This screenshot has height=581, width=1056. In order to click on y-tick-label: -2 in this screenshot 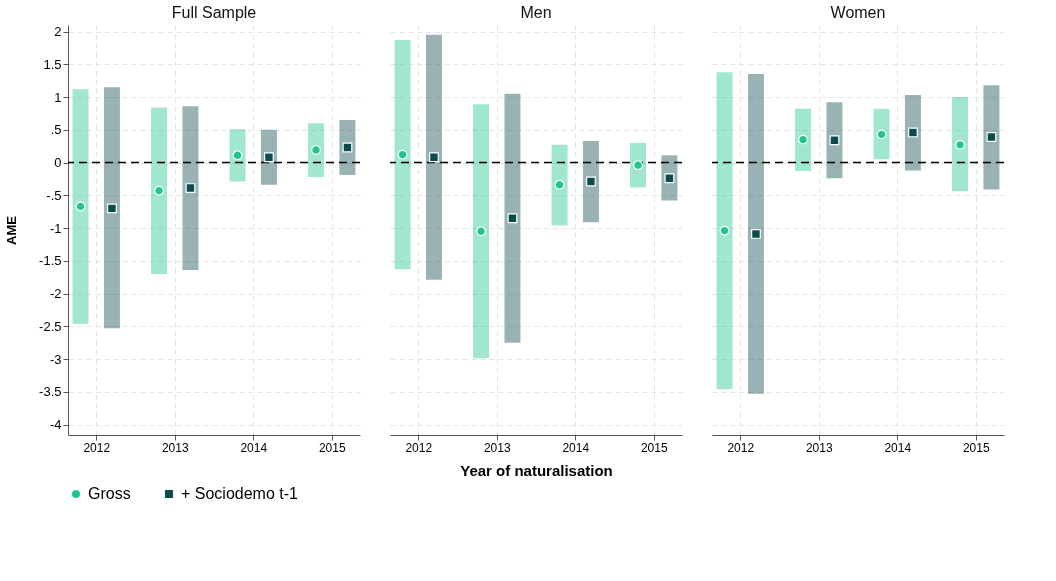, I will do `click(55, 294)`.